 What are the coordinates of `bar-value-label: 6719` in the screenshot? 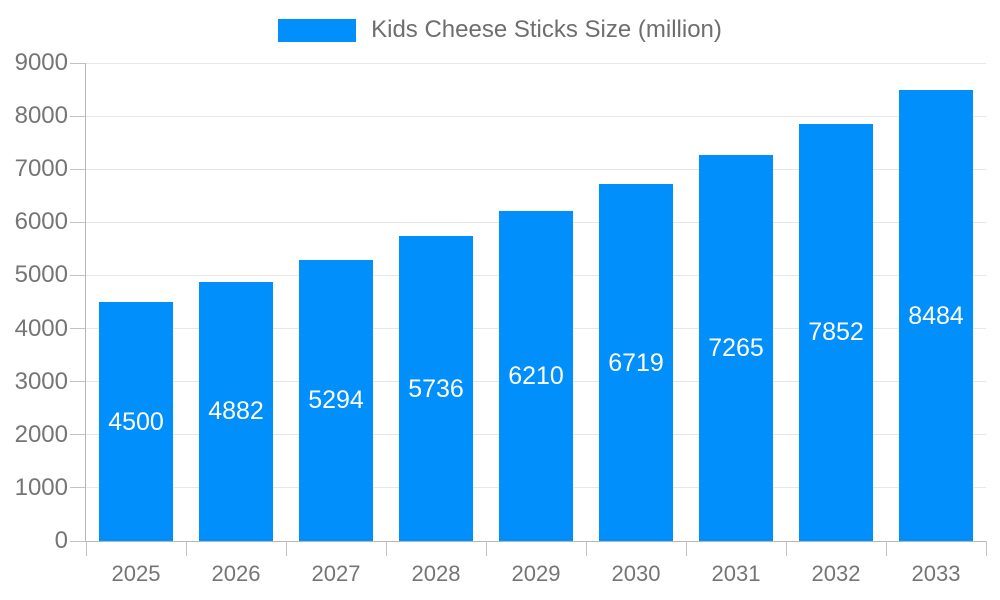 It's located at (636, 362).